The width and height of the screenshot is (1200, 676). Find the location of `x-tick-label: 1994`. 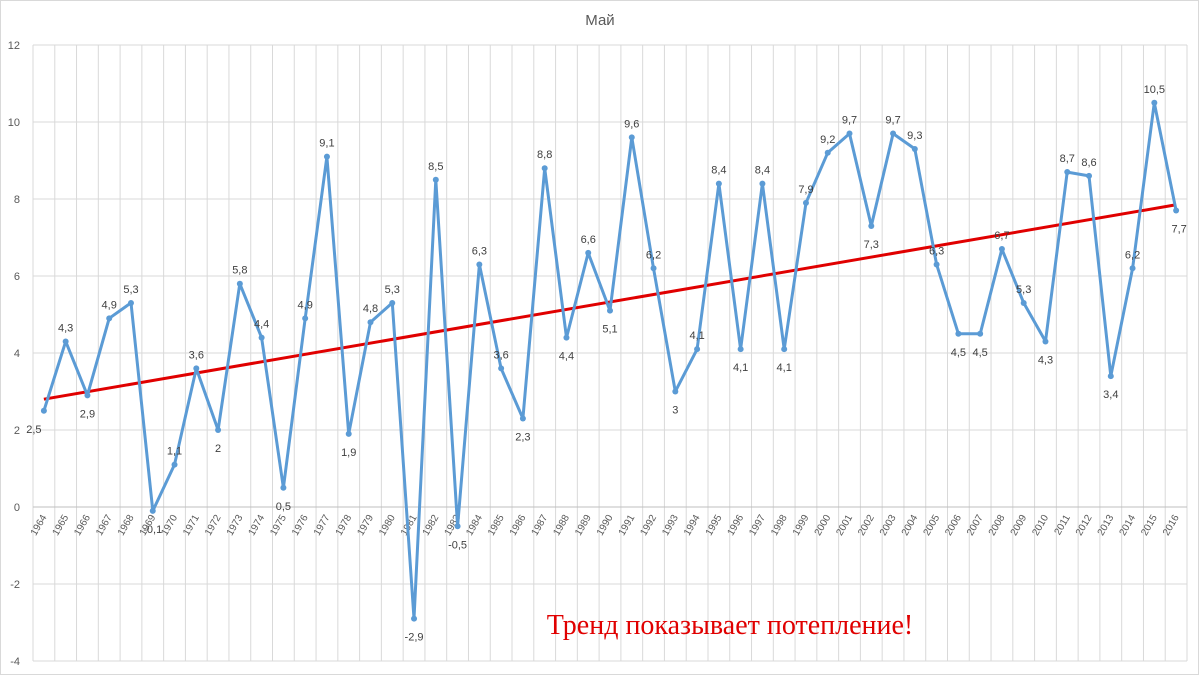

x-tick-label: 1994 is located at coordinates (692, 525).